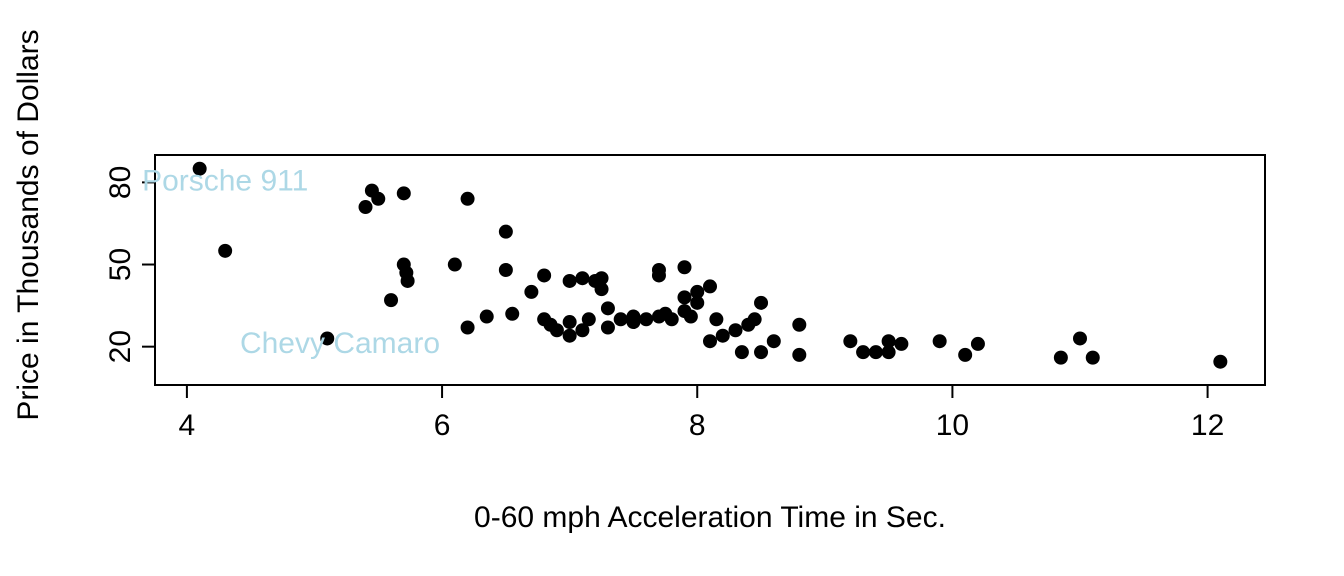 This screenshot has height=576, width=1344. Describe the element at coordinates (952, 425) in the screenshot. I see `x-tick-label: 10` at that location.